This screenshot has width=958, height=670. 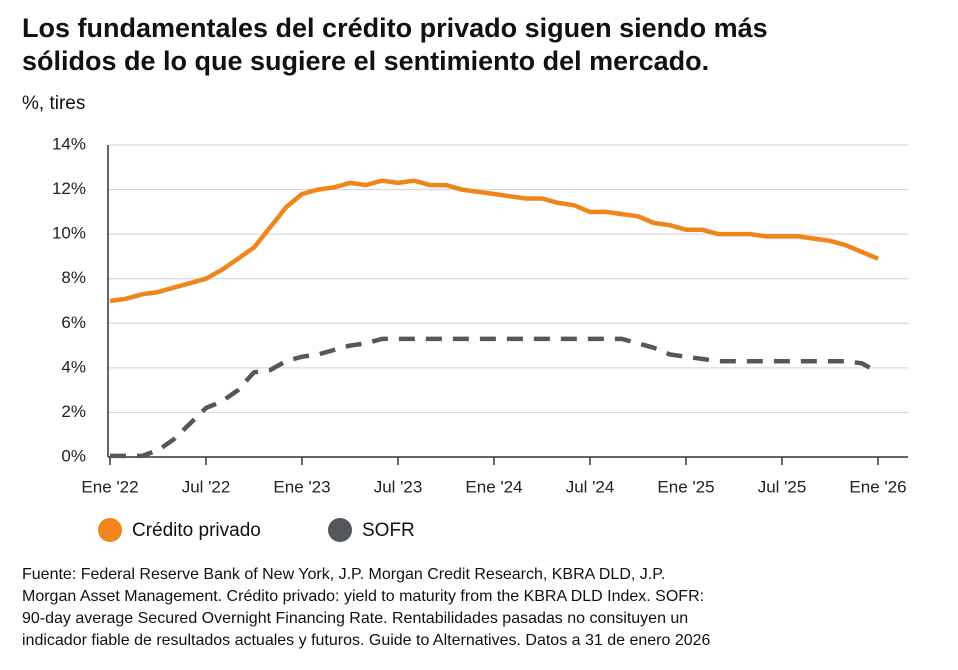 What do you see at coordinates (206, 486) in the screenshot?
I see `x-tick-label: Jul '22` at bounding box center [206, 486].